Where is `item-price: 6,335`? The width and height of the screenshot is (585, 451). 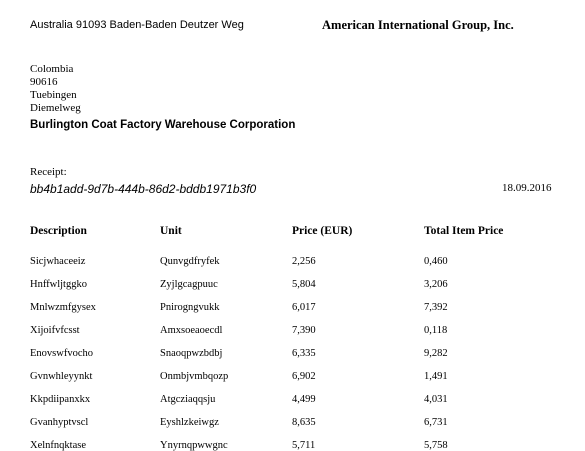
item-price: 6,335 is located at coordinates (304, 353).